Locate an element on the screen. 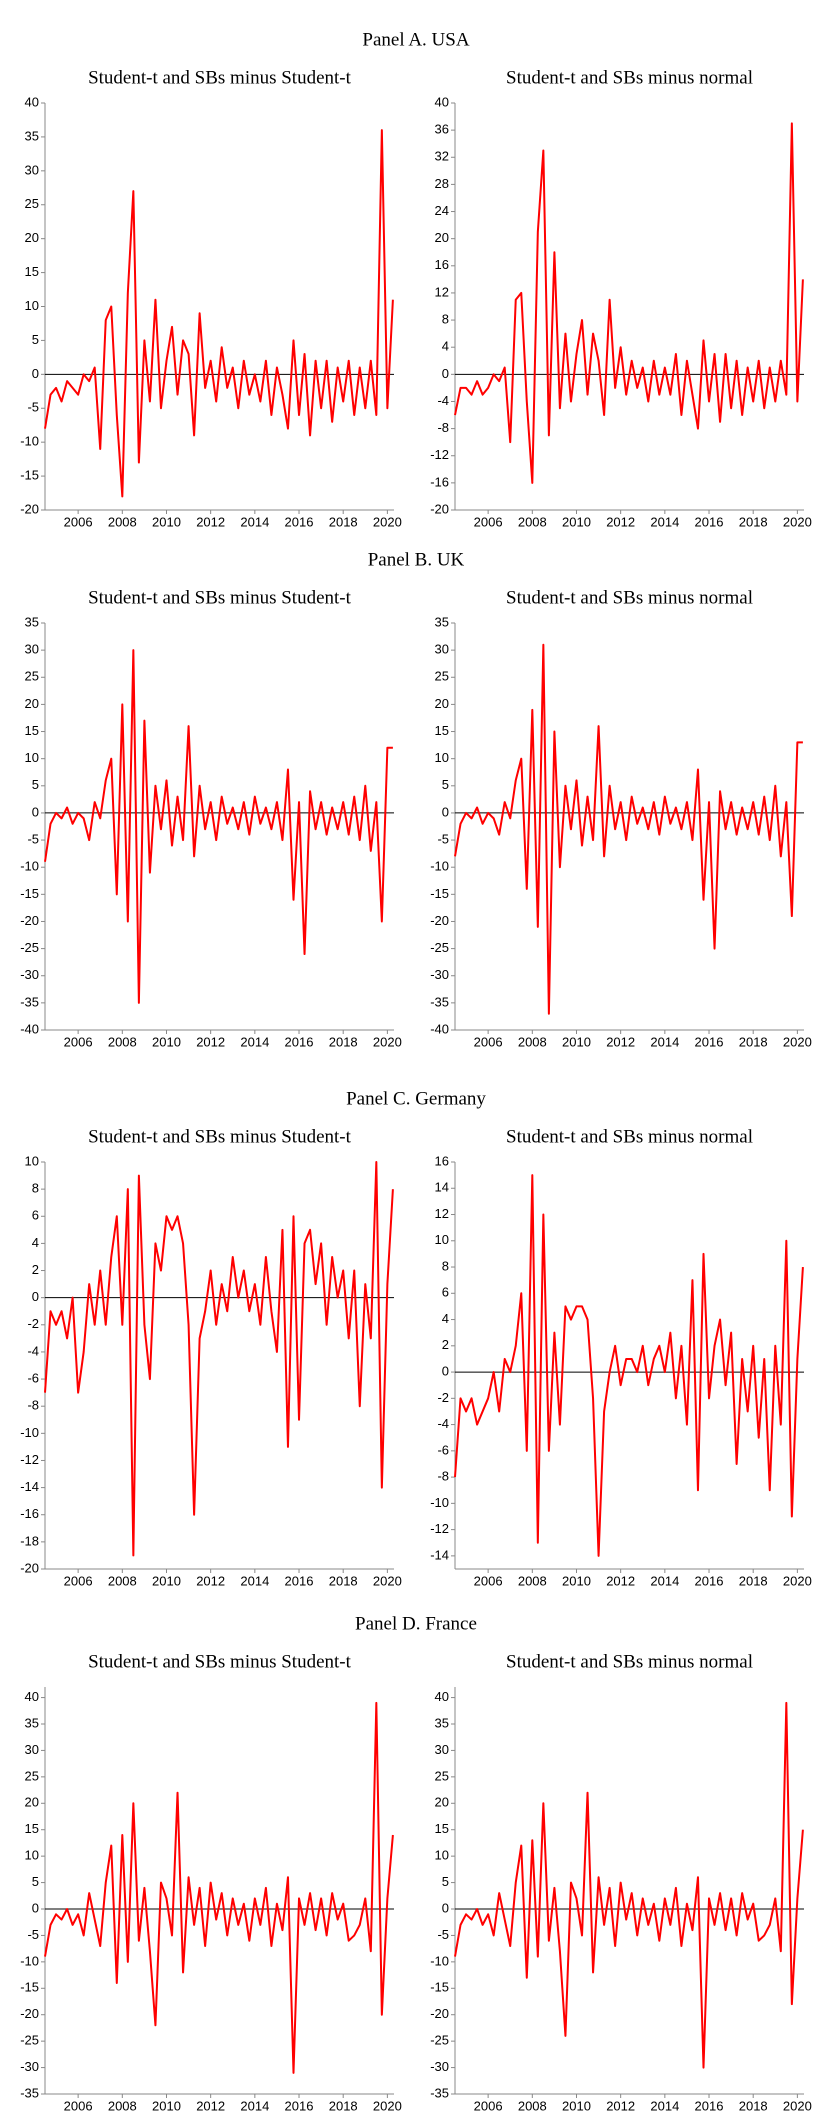 The image size is (832, 2126). y-tick-label: -18 is located at coordinates (29, 1540).